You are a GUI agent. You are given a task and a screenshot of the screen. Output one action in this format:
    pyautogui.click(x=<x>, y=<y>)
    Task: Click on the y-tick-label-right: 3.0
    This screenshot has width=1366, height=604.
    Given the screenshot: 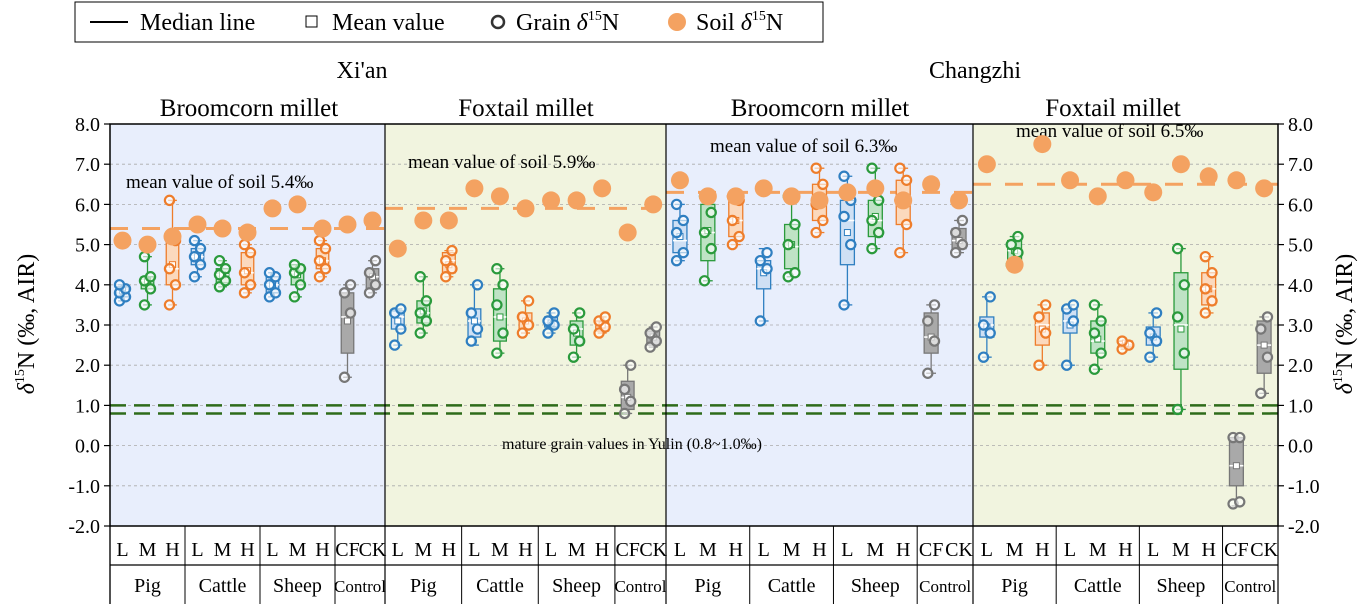 What is the action you would take?
    pyautogui.click(x=1300, y=326)
    